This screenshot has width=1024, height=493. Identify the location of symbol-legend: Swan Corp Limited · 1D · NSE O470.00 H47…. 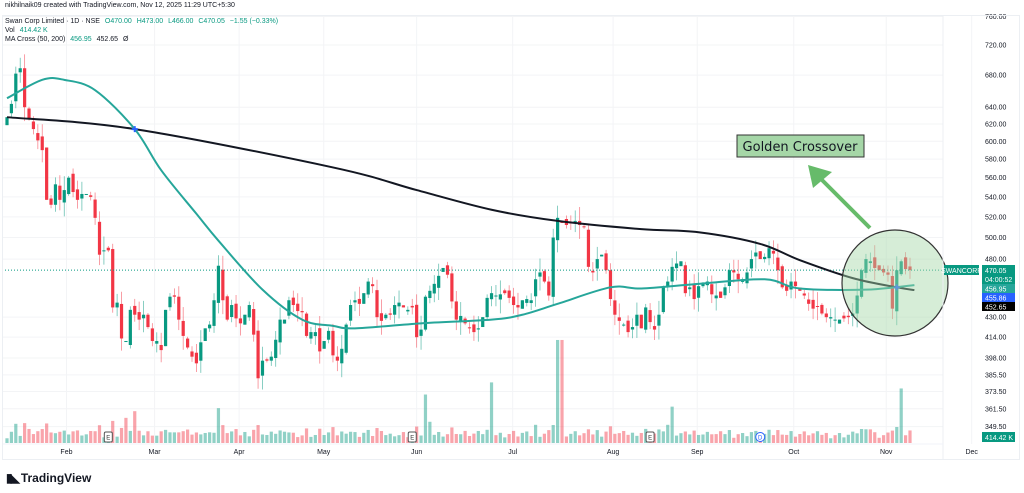
(143, 21).